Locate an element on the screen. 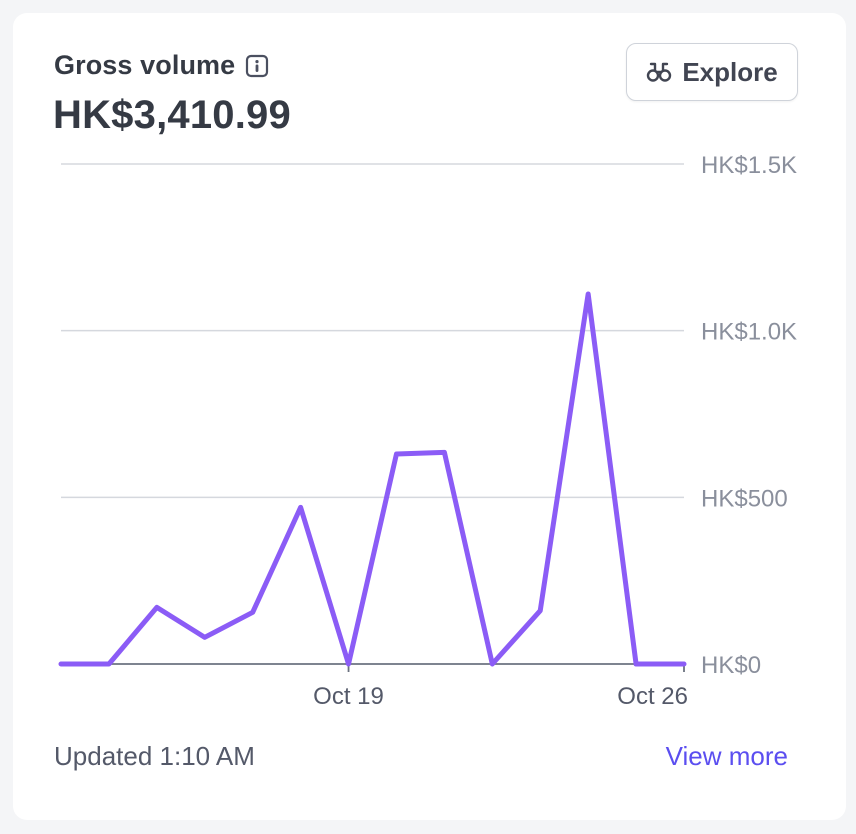  gross-volume-amount: HK$3,410.99 is located at coordinates (172, 115).